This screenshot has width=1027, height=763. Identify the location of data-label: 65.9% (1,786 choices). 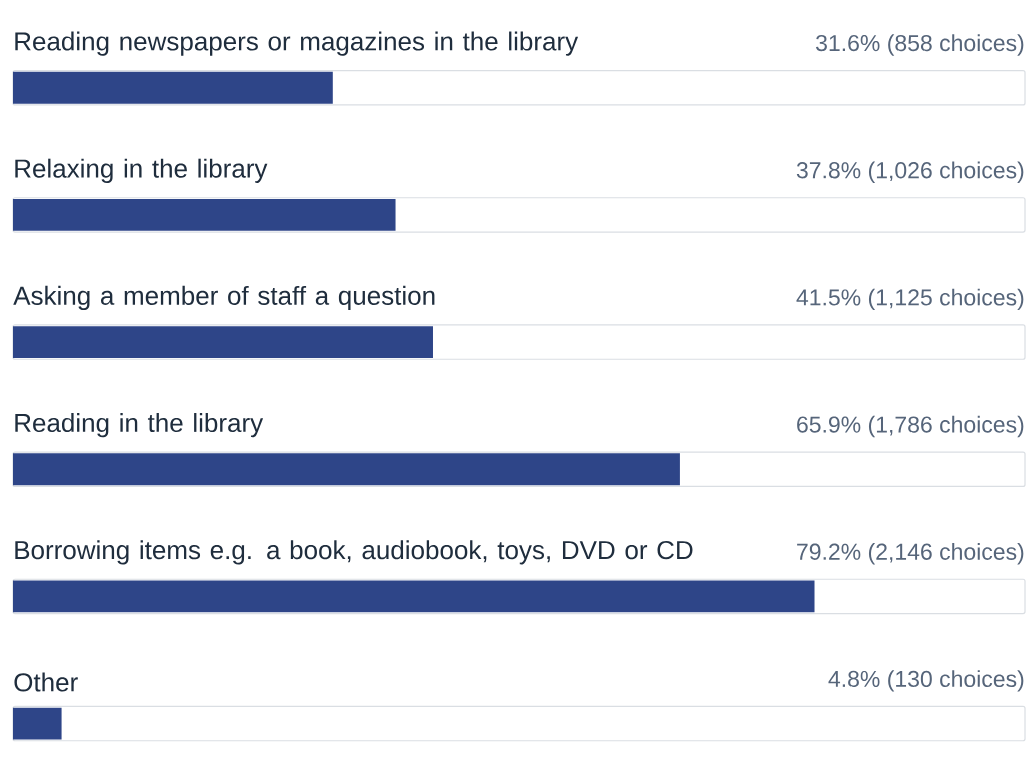
(910, 426).